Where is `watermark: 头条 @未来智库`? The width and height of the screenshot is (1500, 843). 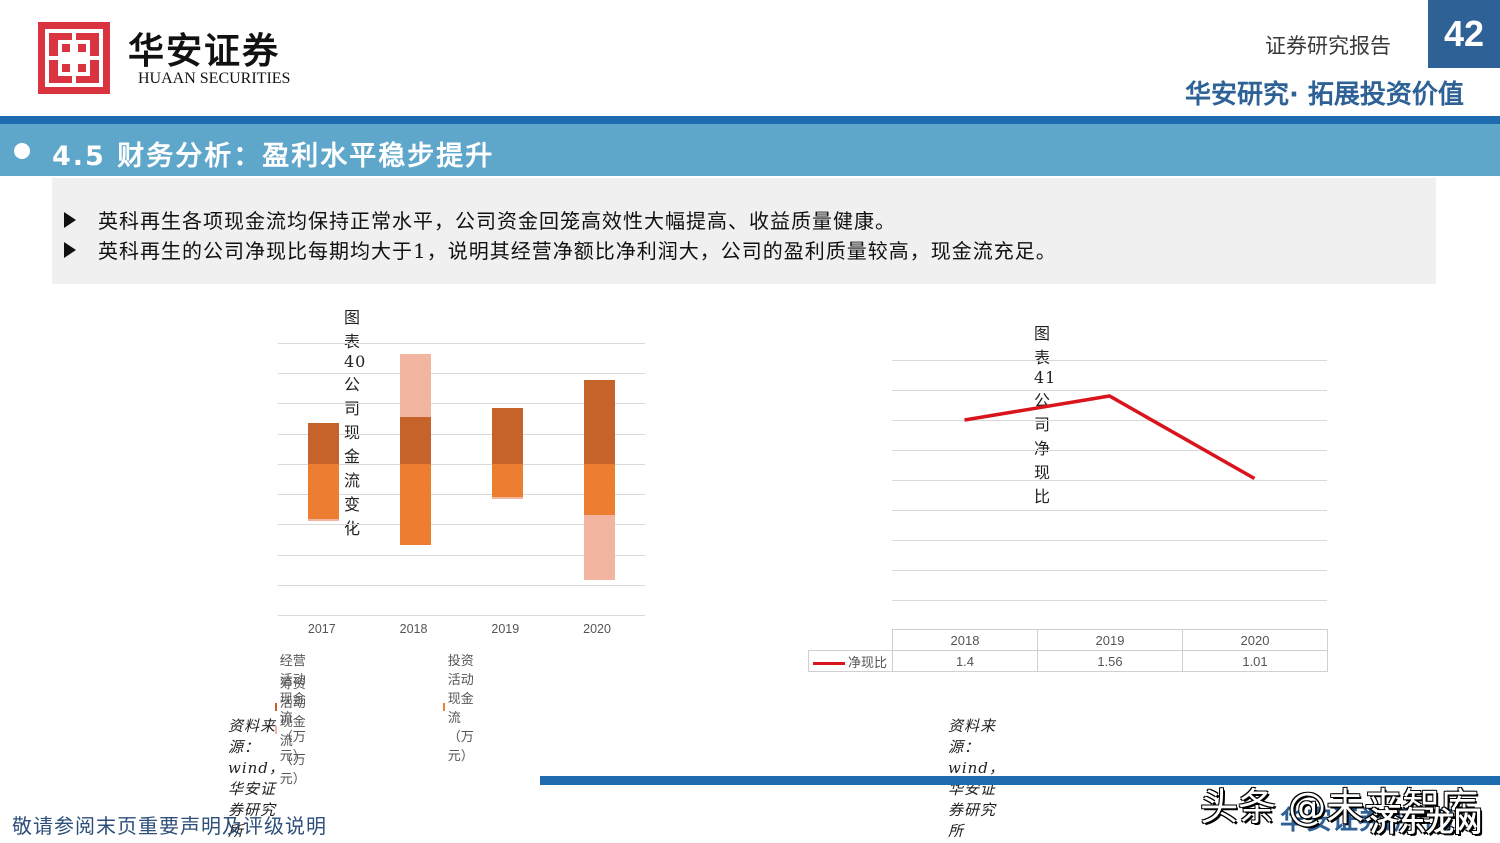 watermark: 头条 @未来智库 is located at coordinates (1339, 807).